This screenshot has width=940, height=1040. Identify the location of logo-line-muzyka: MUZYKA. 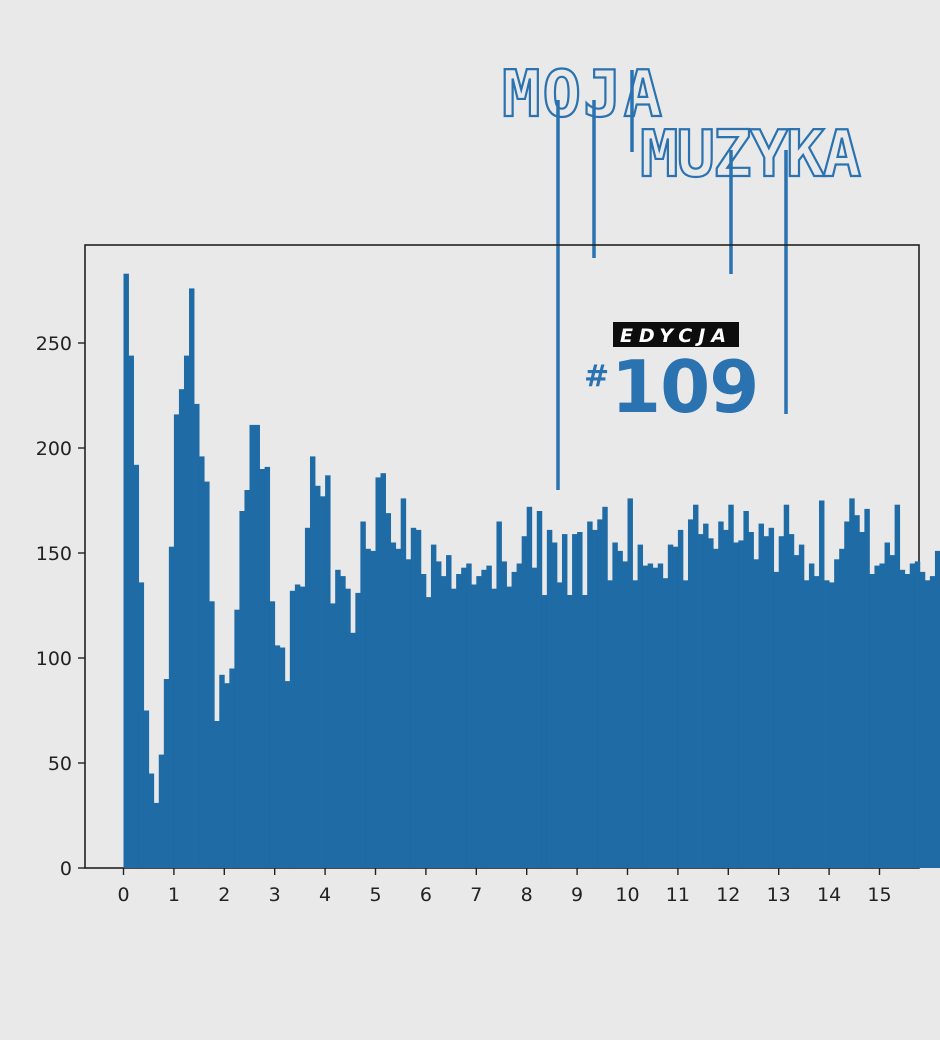
(750, 155).